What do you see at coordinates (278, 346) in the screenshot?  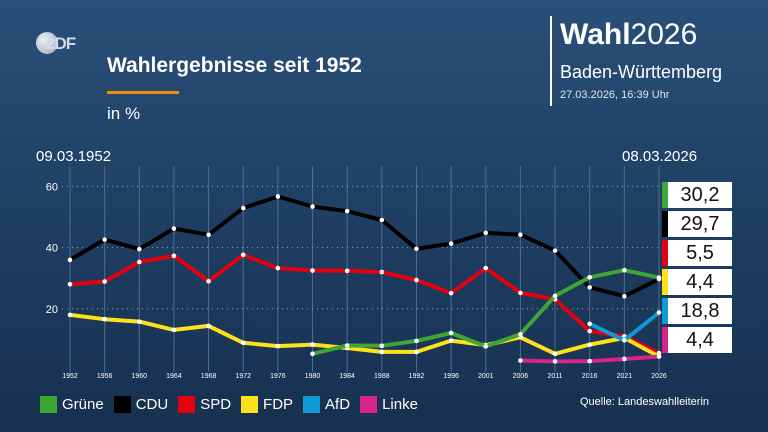 I see `point-fdp-1976` at bounding box center [278, 346].